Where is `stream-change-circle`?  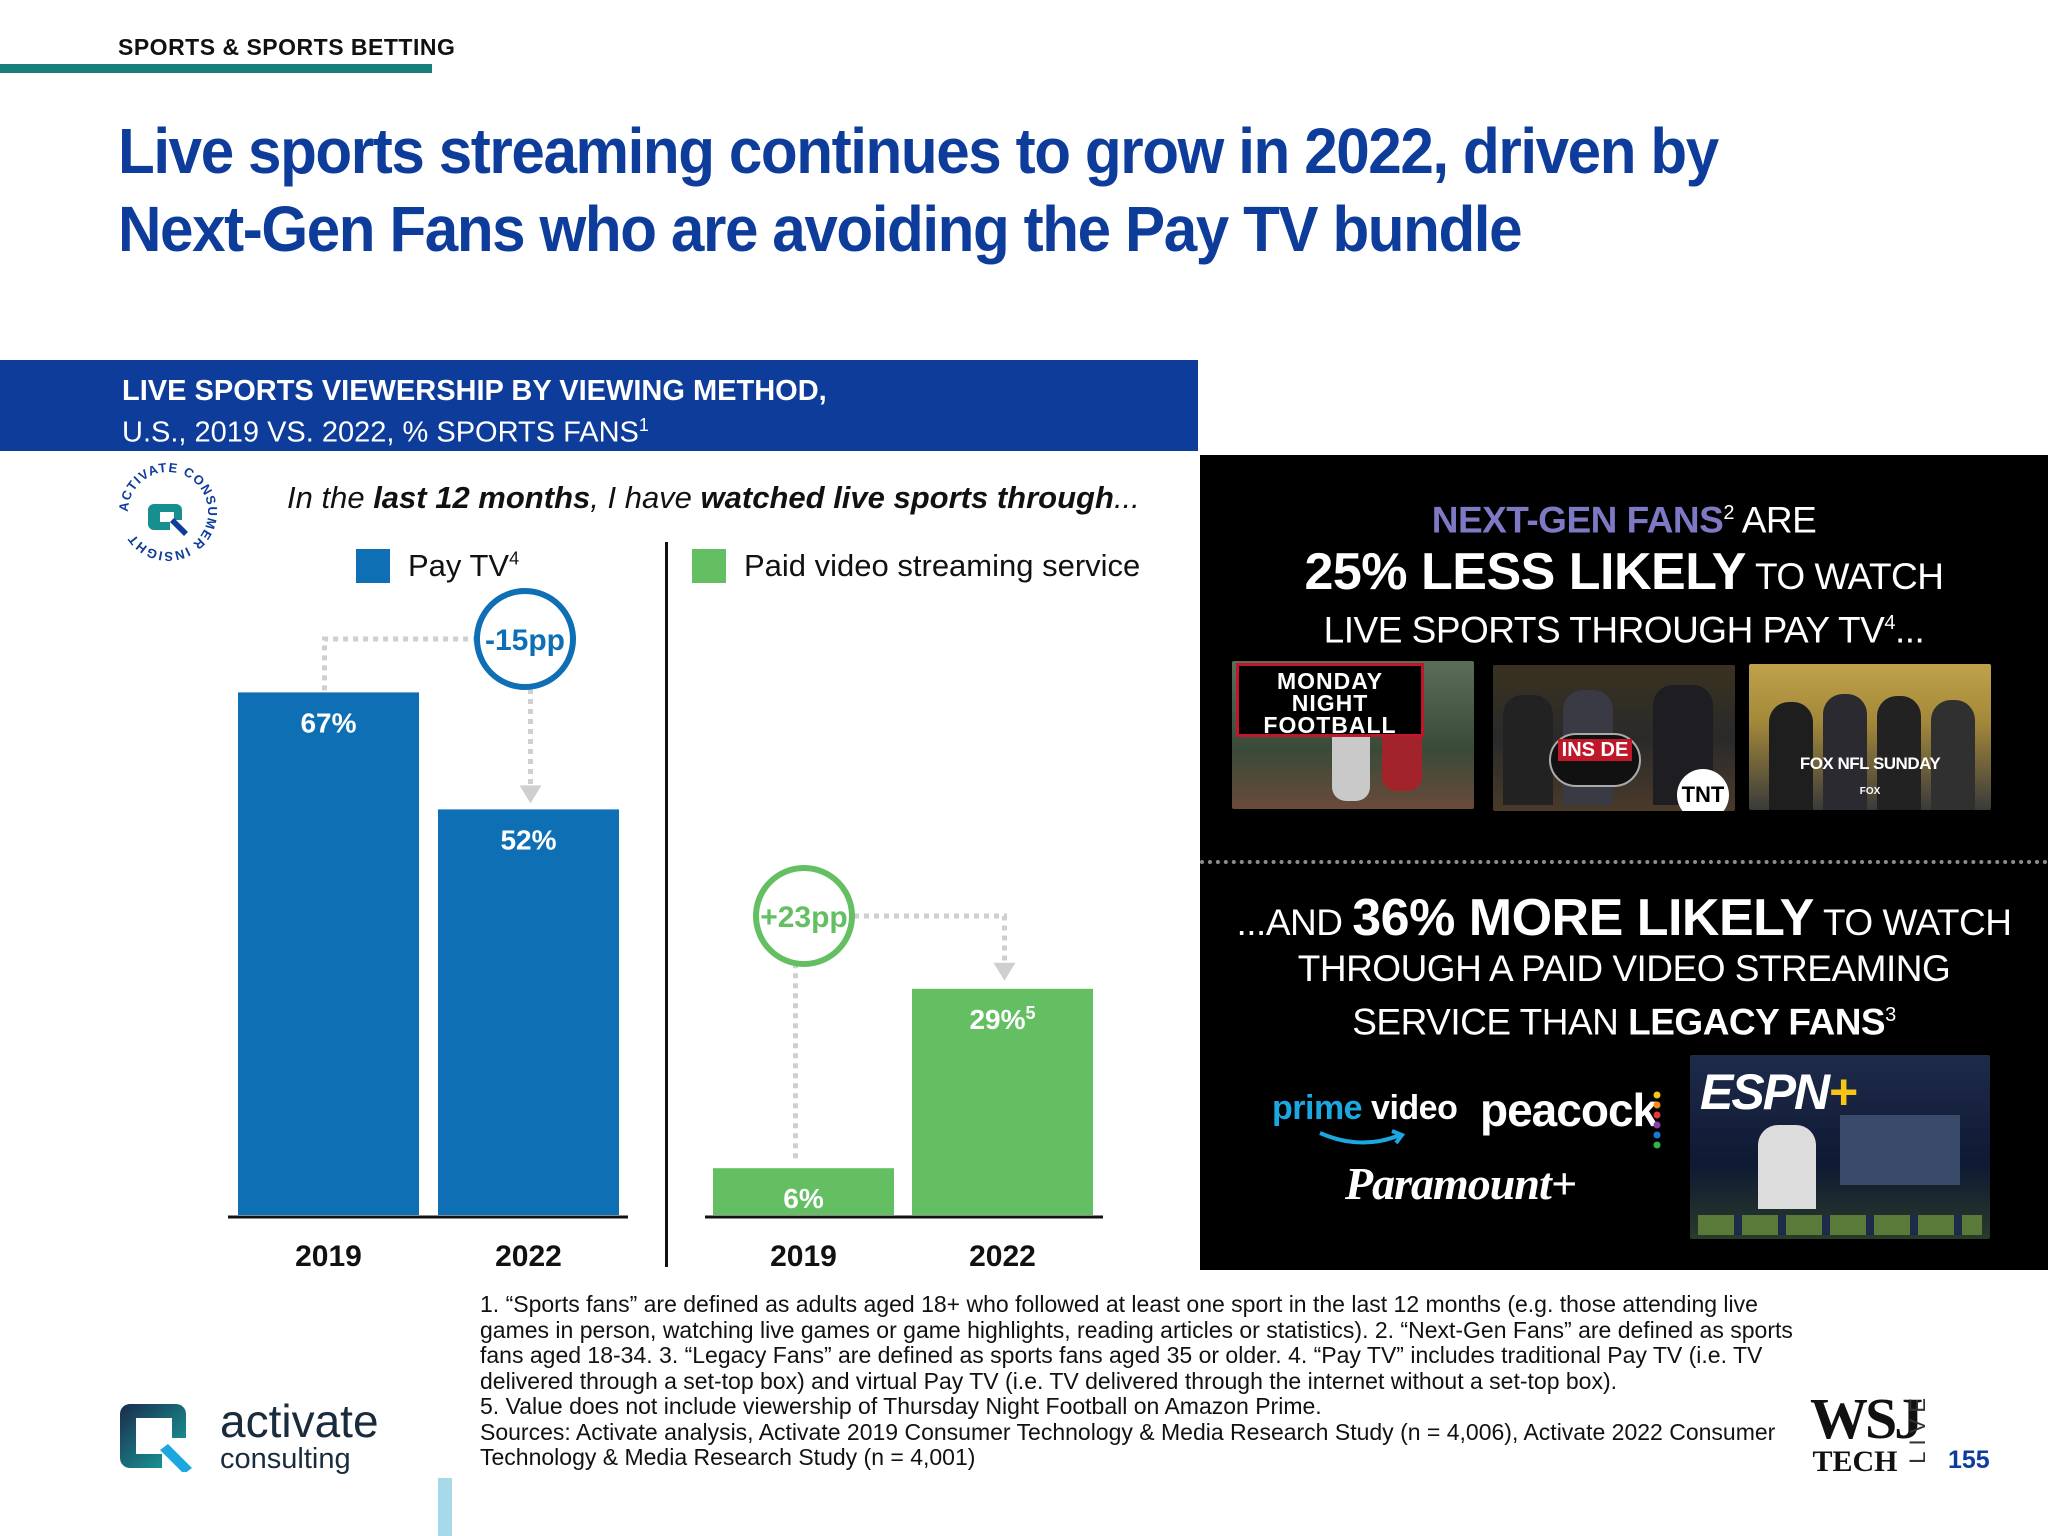
stream-change-circle is located at coordinates (804, 916).